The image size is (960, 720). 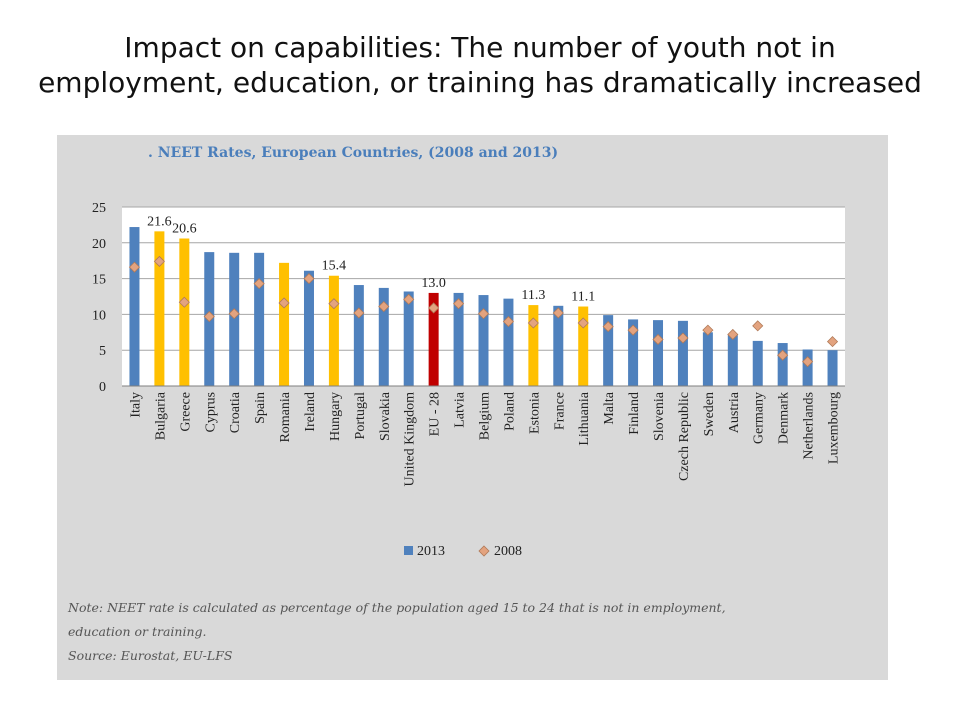 What do you see at coordinates (484, 551) in the screenshot?
I see `legend-swatch-2008` at bounding box center [484, 551].